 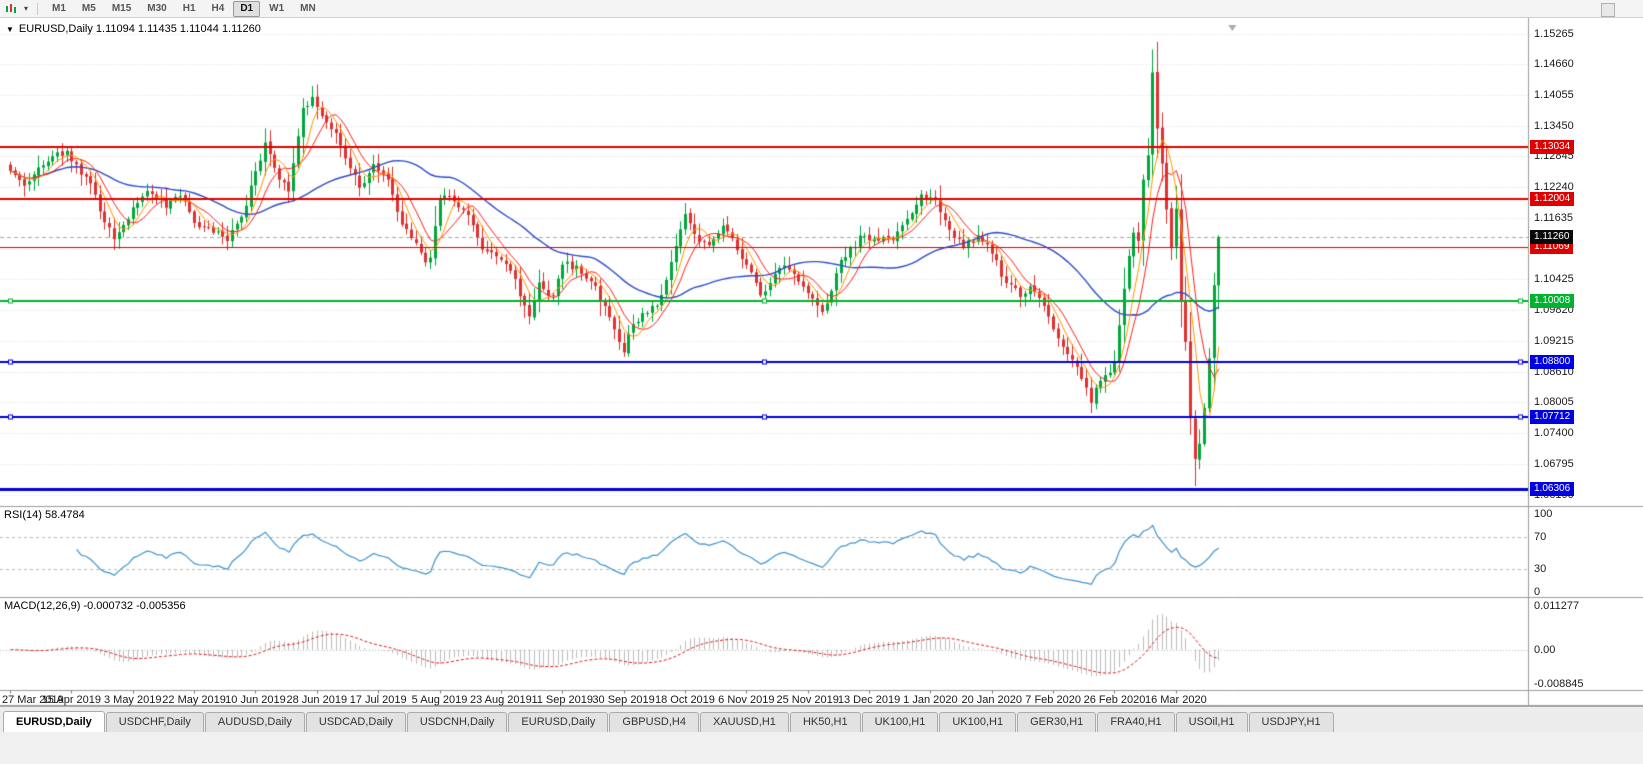 I want to click on chart-tab-XAUUSD-H1: XAUUSD,H1, so click(x=744, y=722).